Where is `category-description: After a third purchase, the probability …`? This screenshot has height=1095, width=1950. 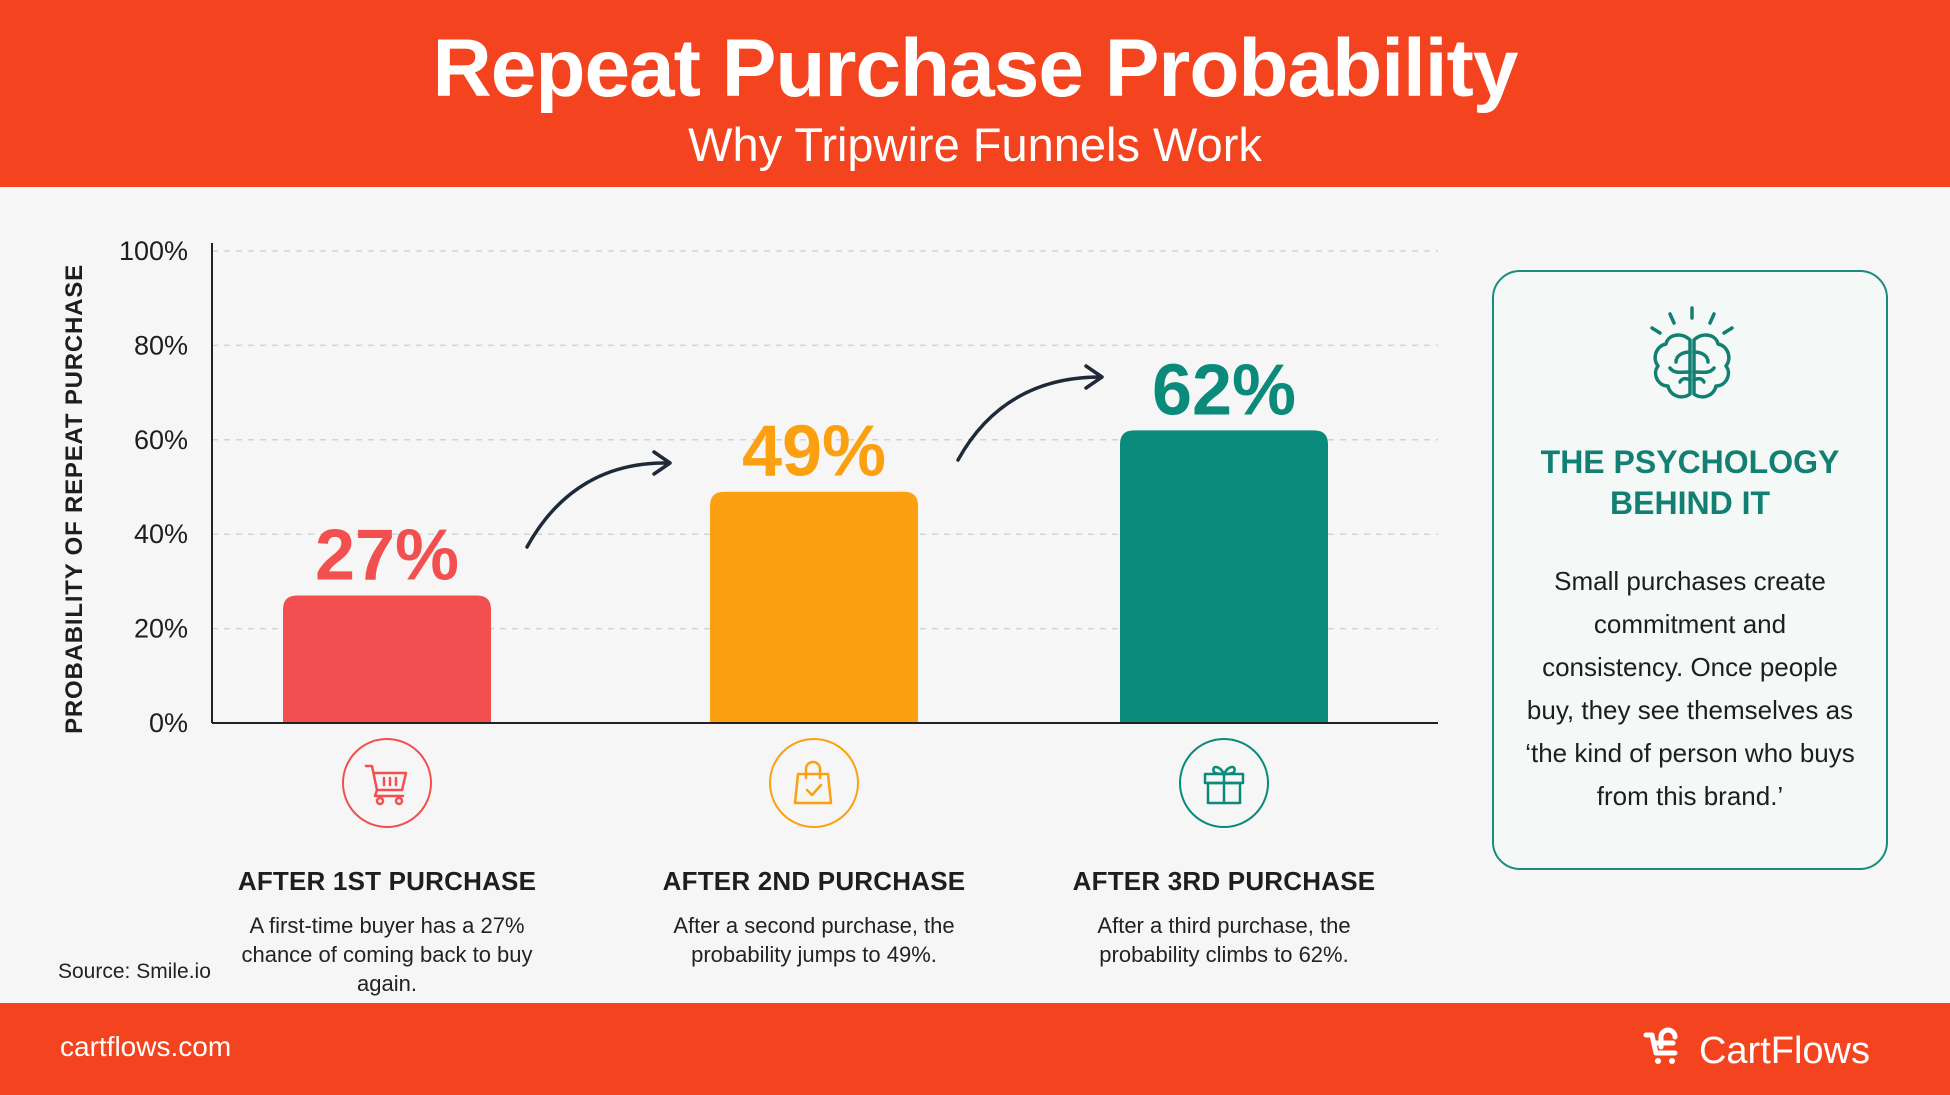
category-description: After a third purchase, the probability … is located at coordinates (1224, 940).